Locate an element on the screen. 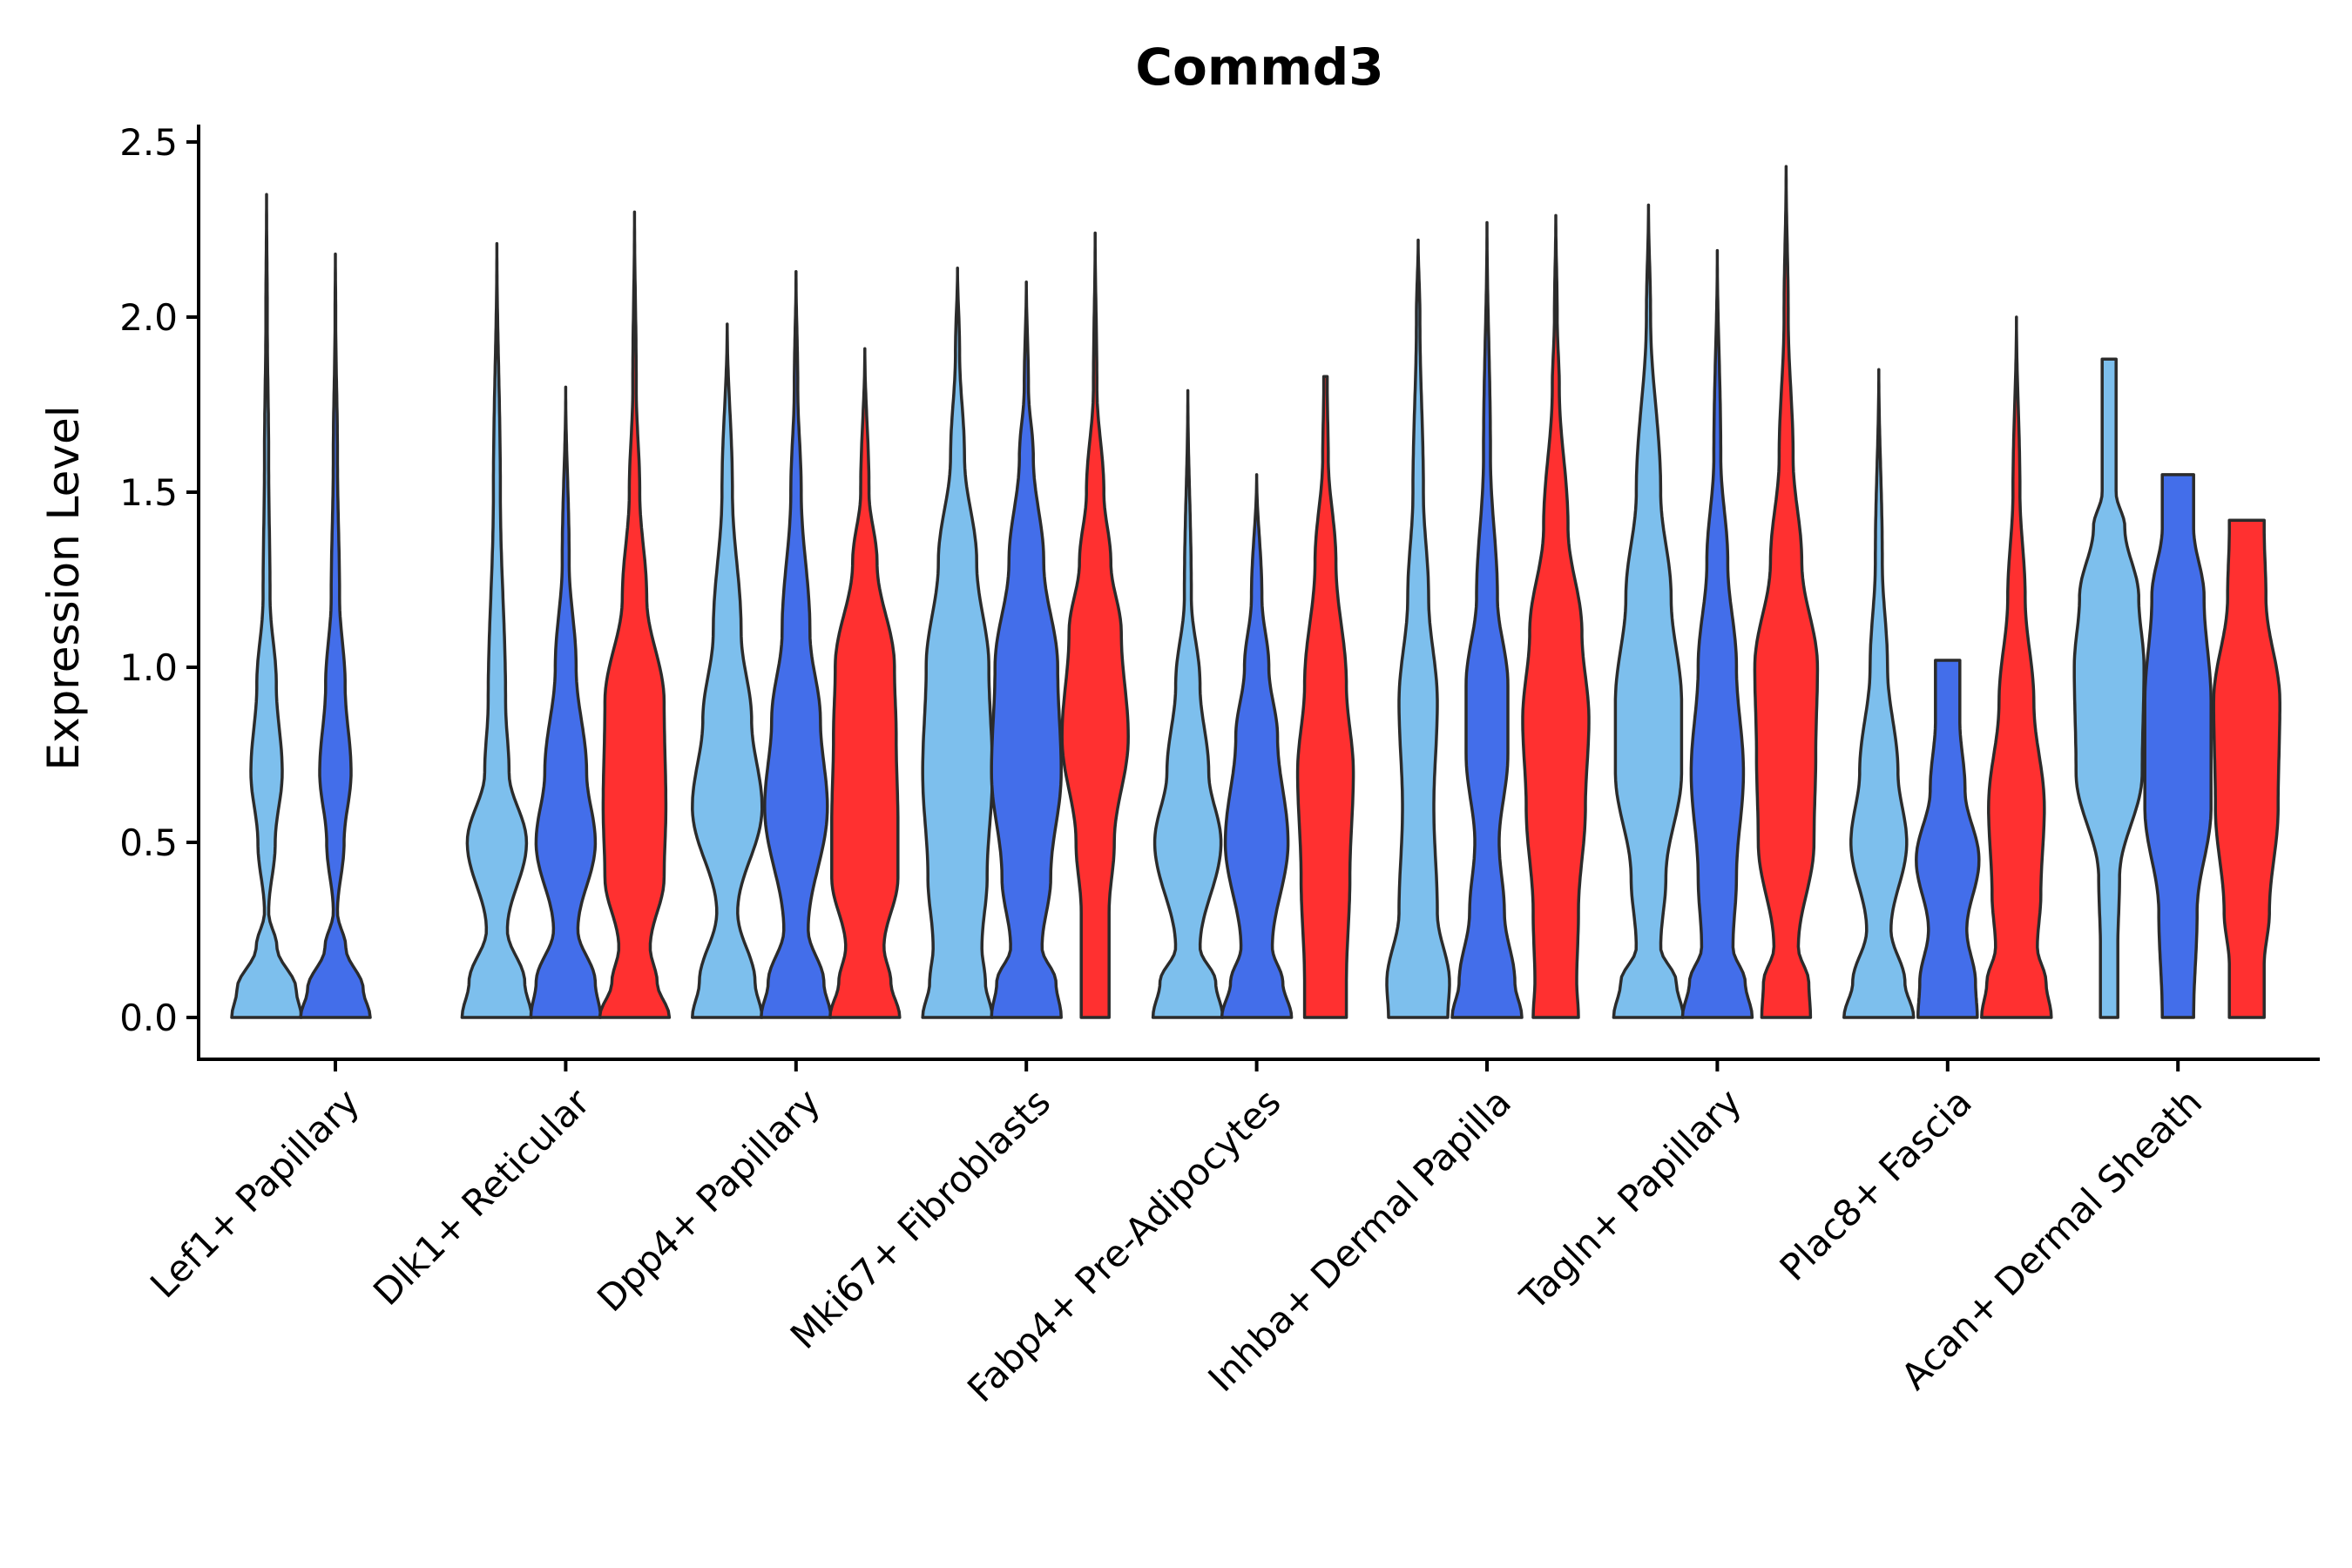  y-axis-label: Expression Level is located at coordinates (64, 587).